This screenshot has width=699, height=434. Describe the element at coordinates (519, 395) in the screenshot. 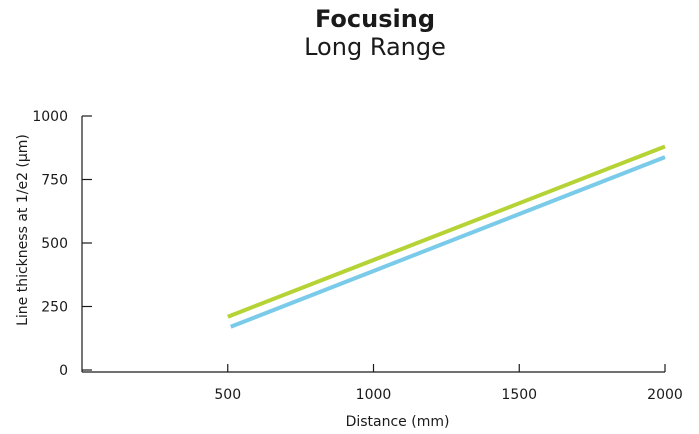

I see `x-tick-label: 1500` at that location.